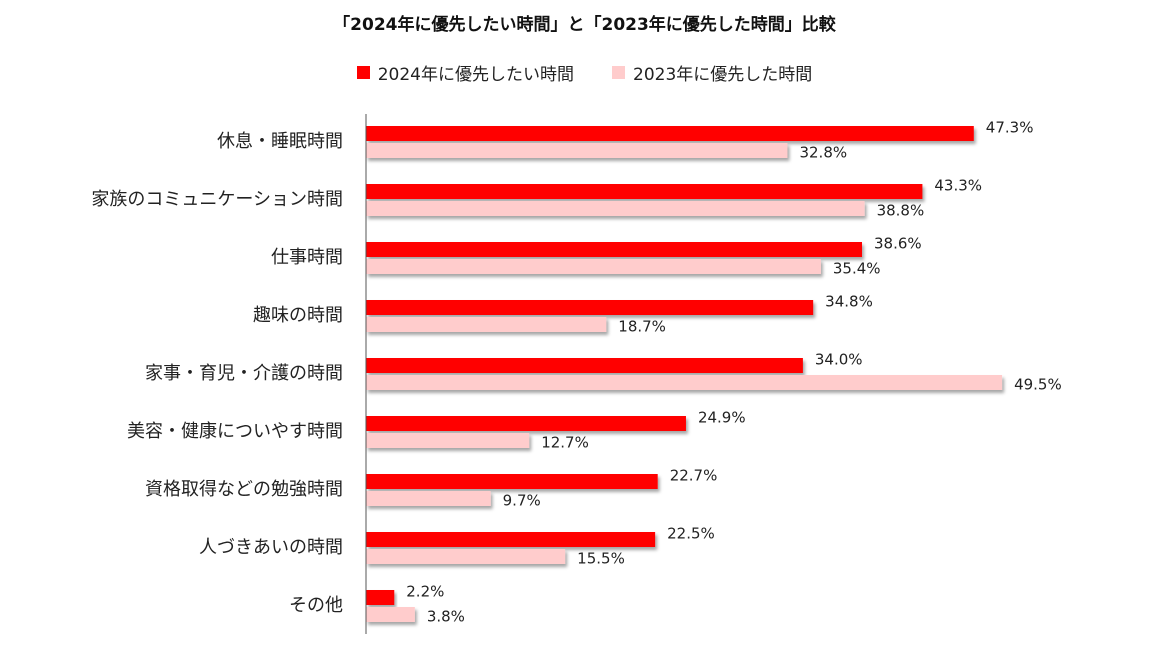  I want to click on legend-label-2023: 2023年に優先した時間, so click(723, 75).